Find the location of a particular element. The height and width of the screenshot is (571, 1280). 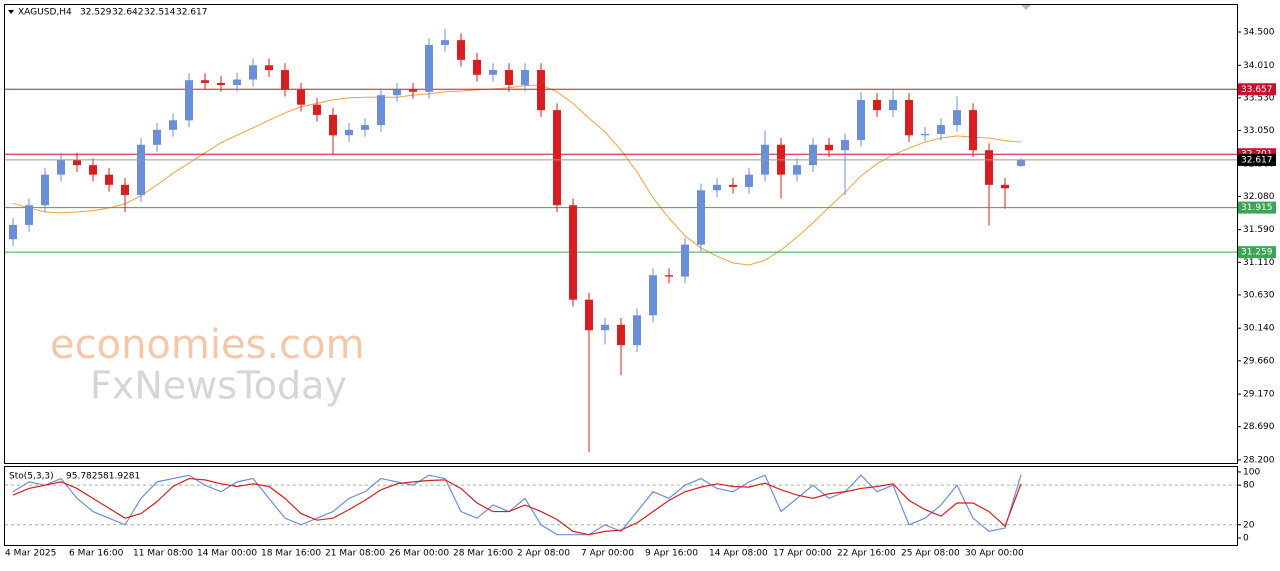

y-tick-label: 33.050 is located at coordinates (1259, 131).